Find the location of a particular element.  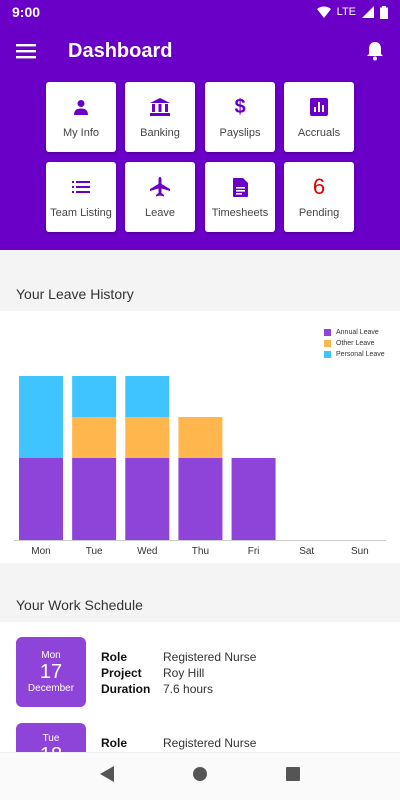

person-icon is located at coordinates (81, 107).